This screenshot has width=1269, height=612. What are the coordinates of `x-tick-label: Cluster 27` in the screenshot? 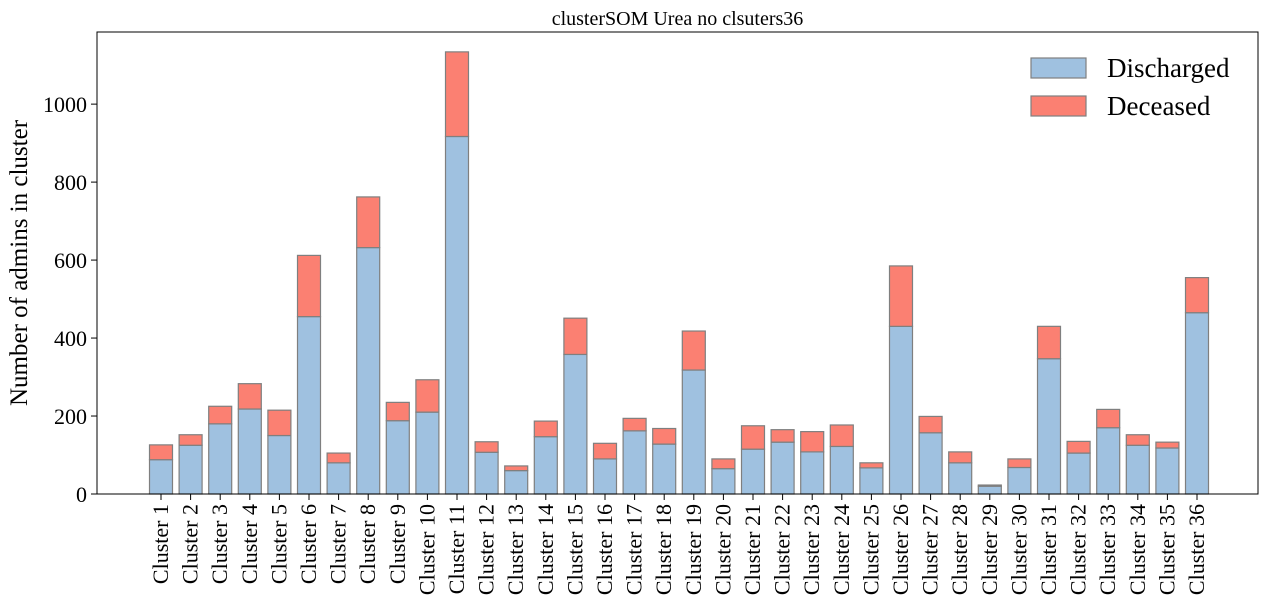 It's located at (930, 549).